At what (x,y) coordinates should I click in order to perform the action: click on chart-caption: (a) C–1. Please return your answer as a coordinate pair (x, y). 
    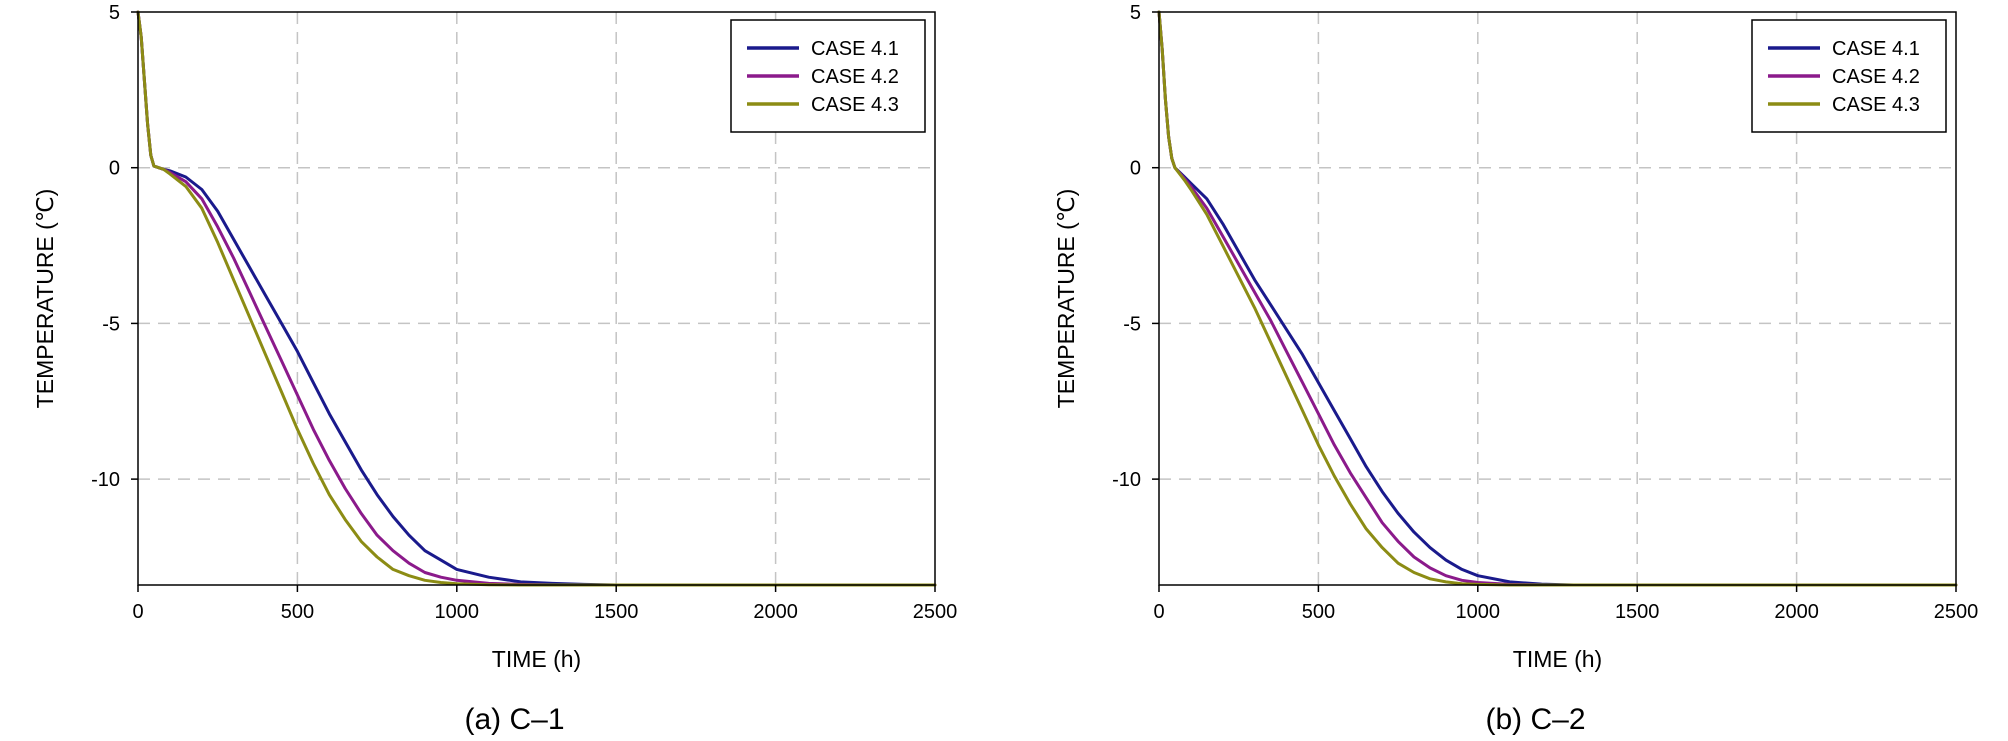
    Looking at the image, I should click on (514, 719).